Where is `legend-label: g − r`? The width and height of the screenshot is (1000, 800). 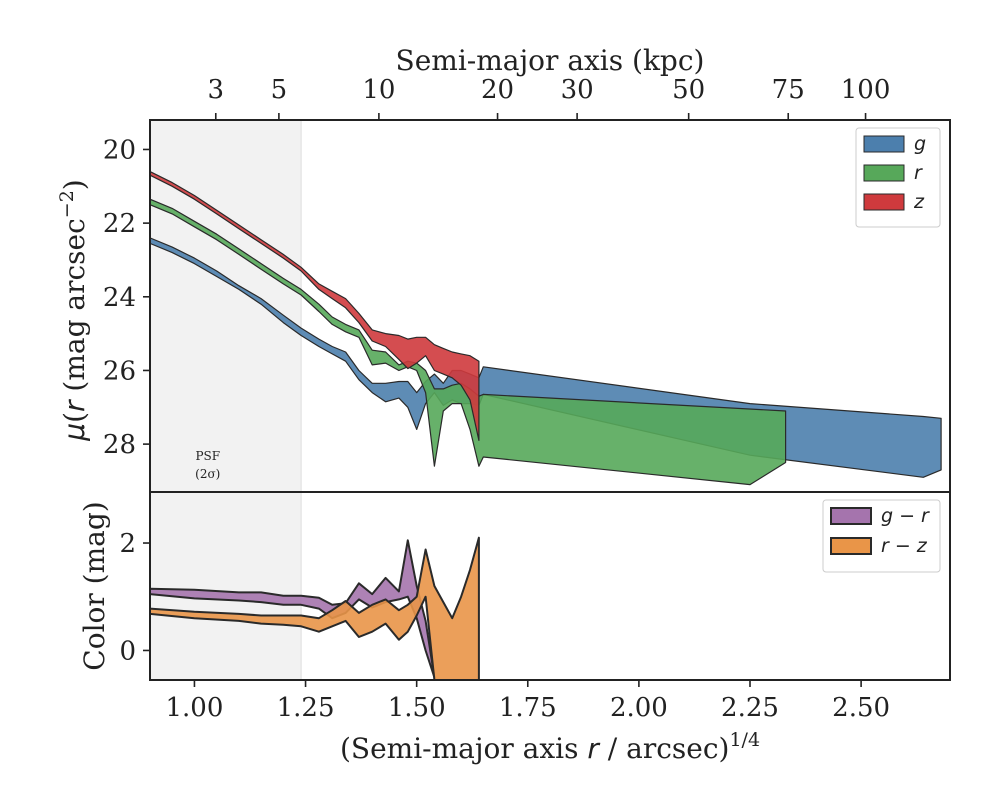
legend-label: g − r is located at coordinates (905, 516).